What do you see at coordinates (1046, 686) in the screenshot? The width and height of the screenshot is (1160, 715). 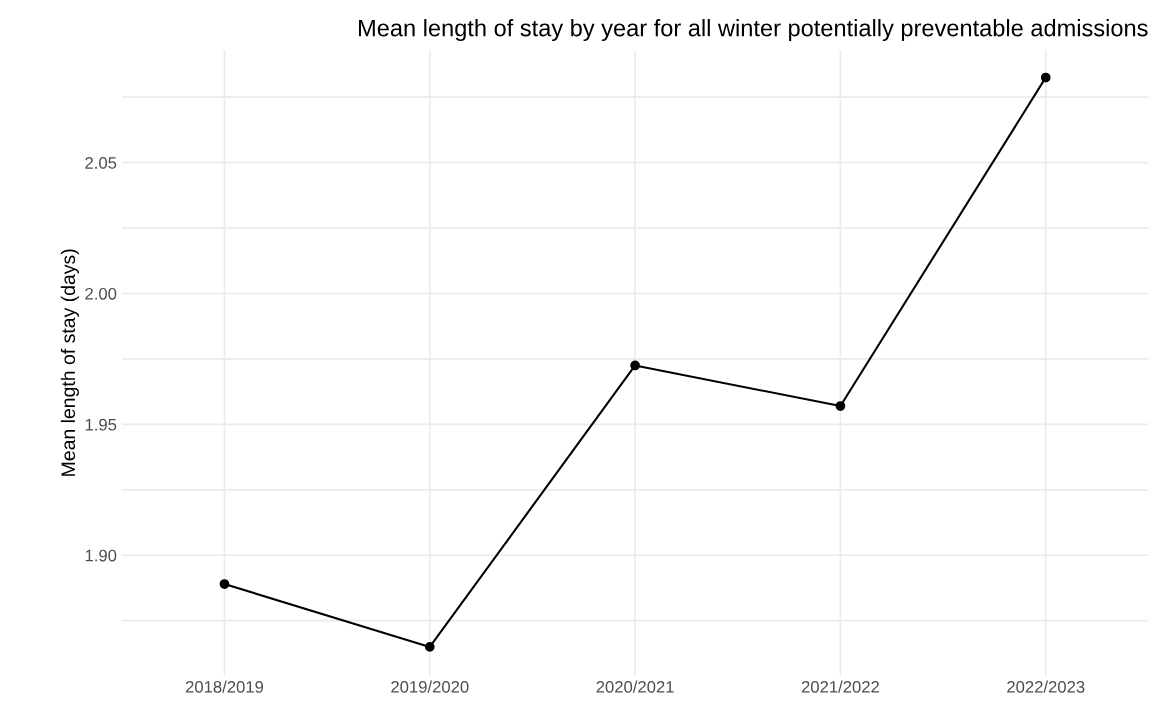 I see `x-tick-label: 2022/2023` at bounding box center [1046, 686].